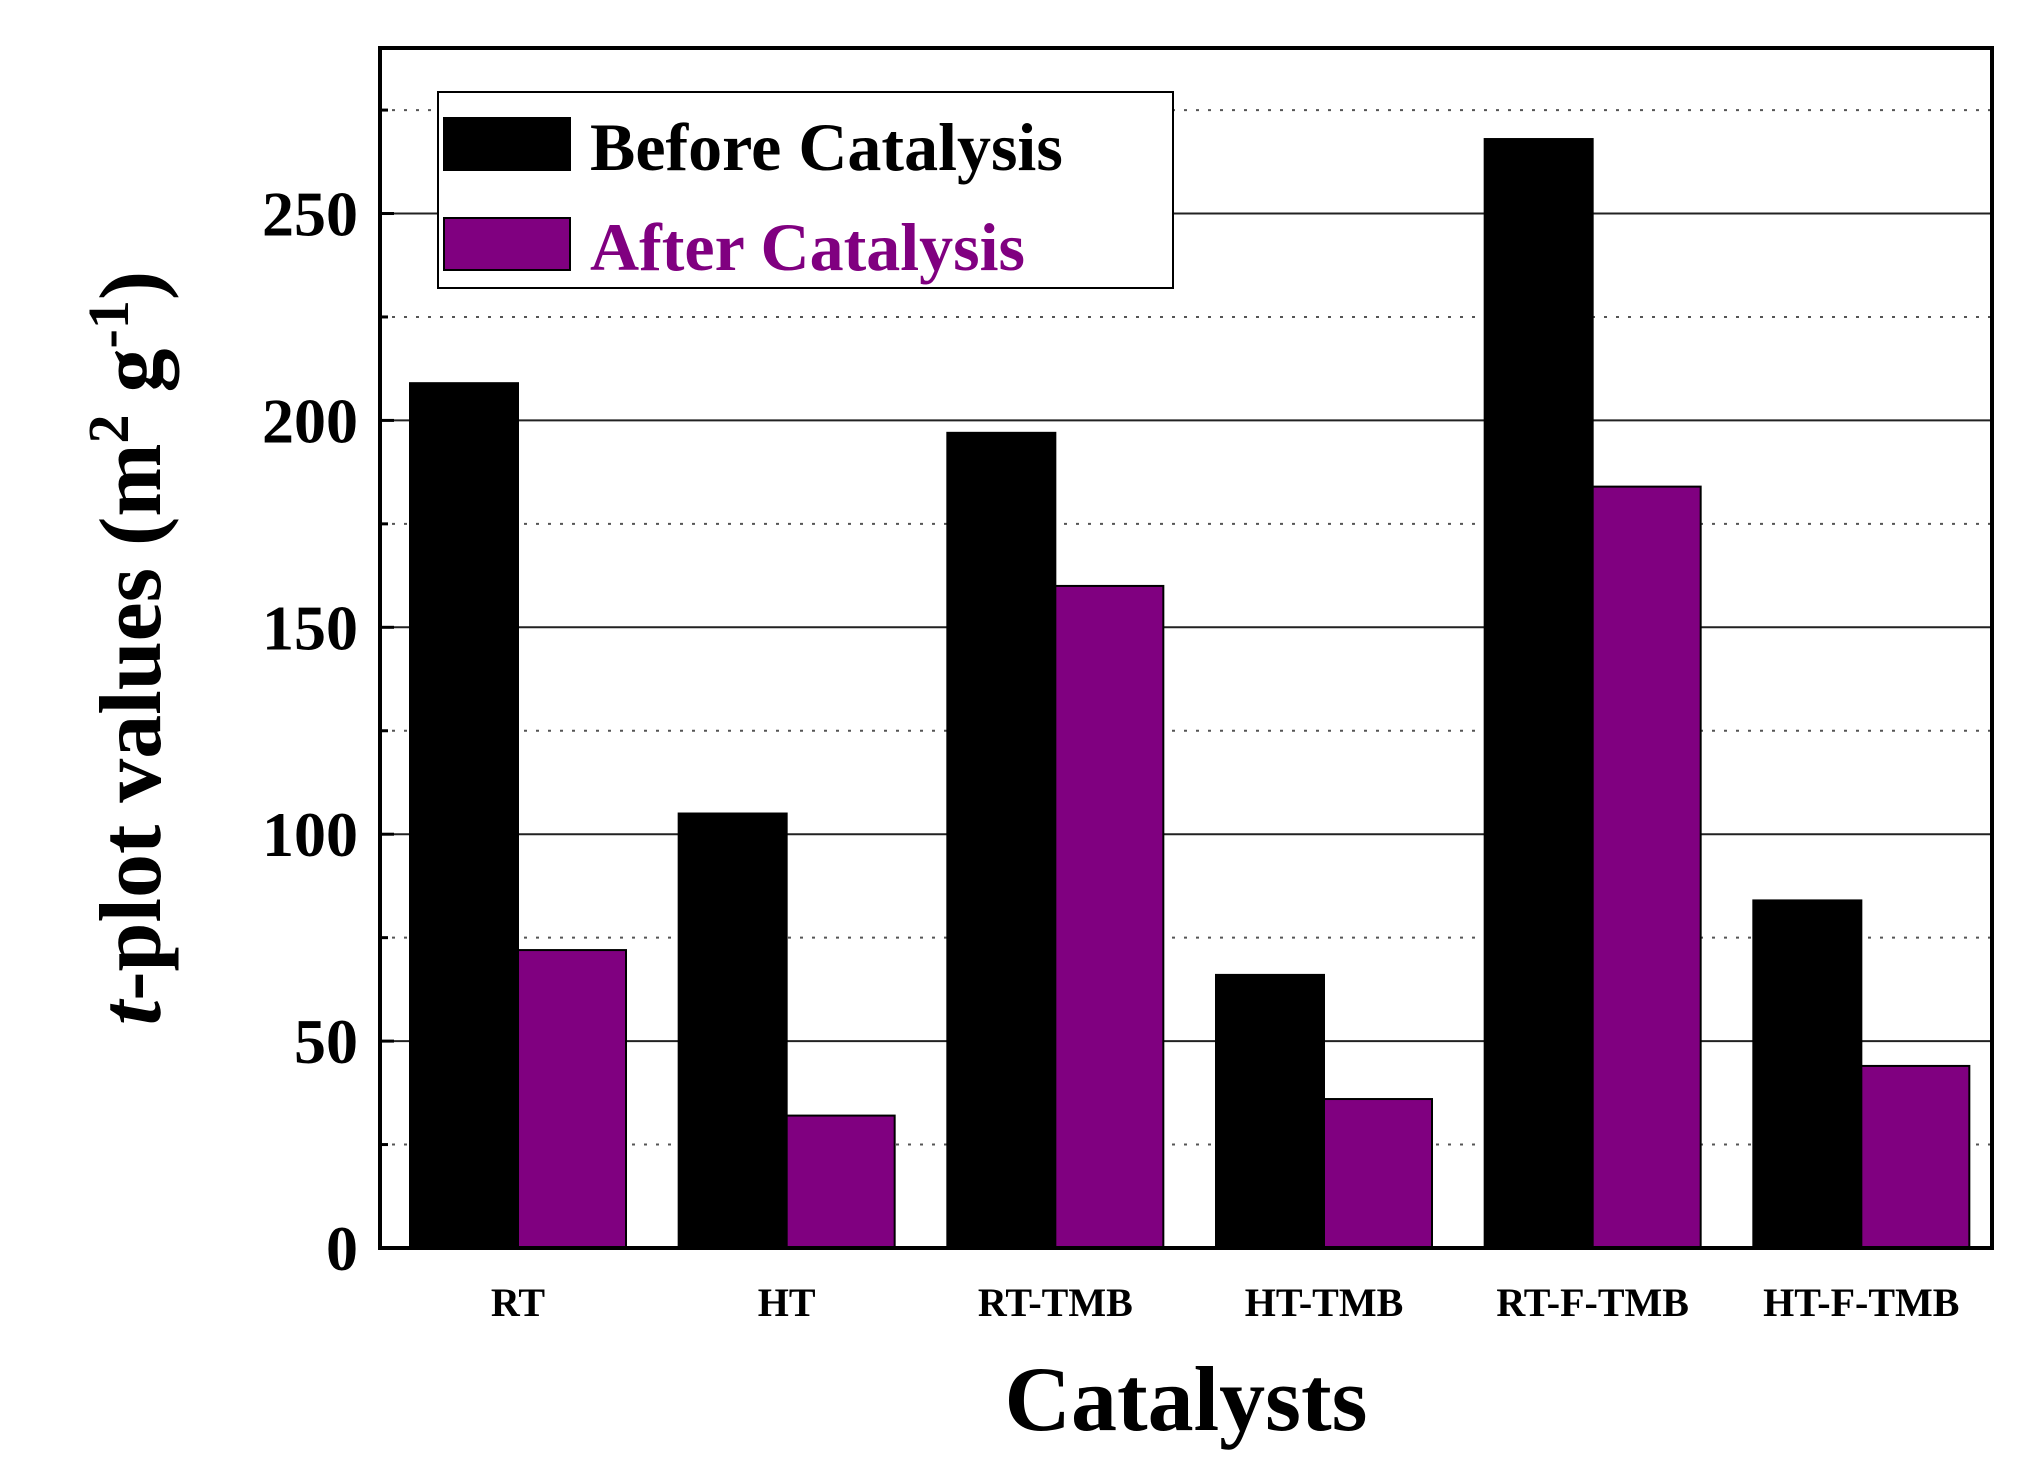  I want to click on x-category-label: RT, so click(518, 1302).